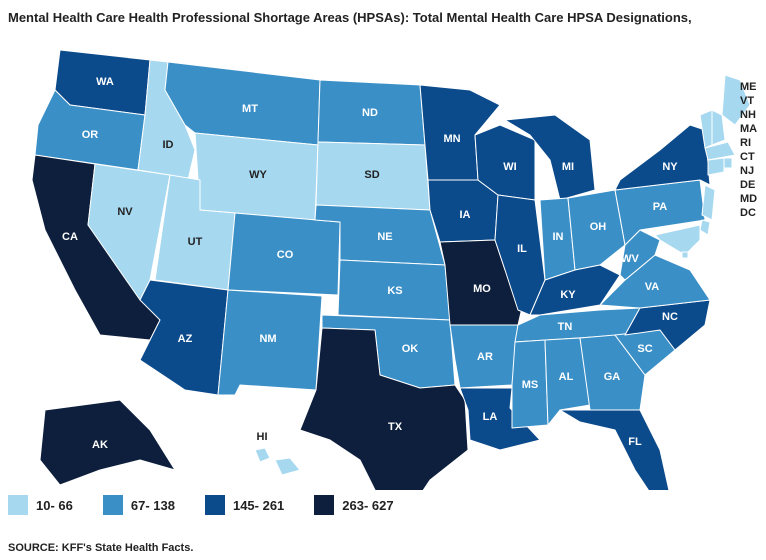 This screenshot has height=560, width=766. What do you see at coordinates (728, 163) in the screenshot?
I see `state-RI` at bounding box center [728, 163].